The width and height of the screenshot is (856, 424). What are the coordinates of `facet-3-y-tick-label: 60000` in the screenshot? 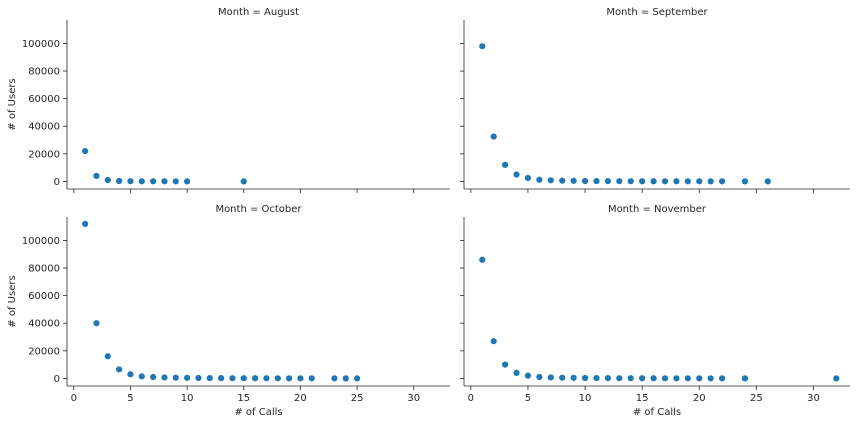 It's located at (44, 296).